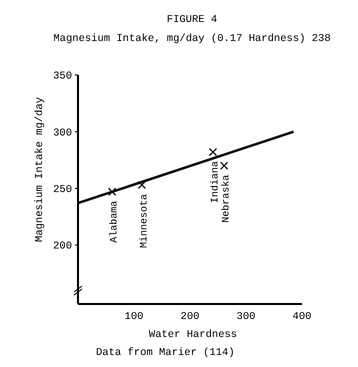 The width and height of the screenshot is (358, 367). What do you see at coordinates (114, 221) in the screenshot?
I see `annotation: Alabama` at bounding box center [114, 221].